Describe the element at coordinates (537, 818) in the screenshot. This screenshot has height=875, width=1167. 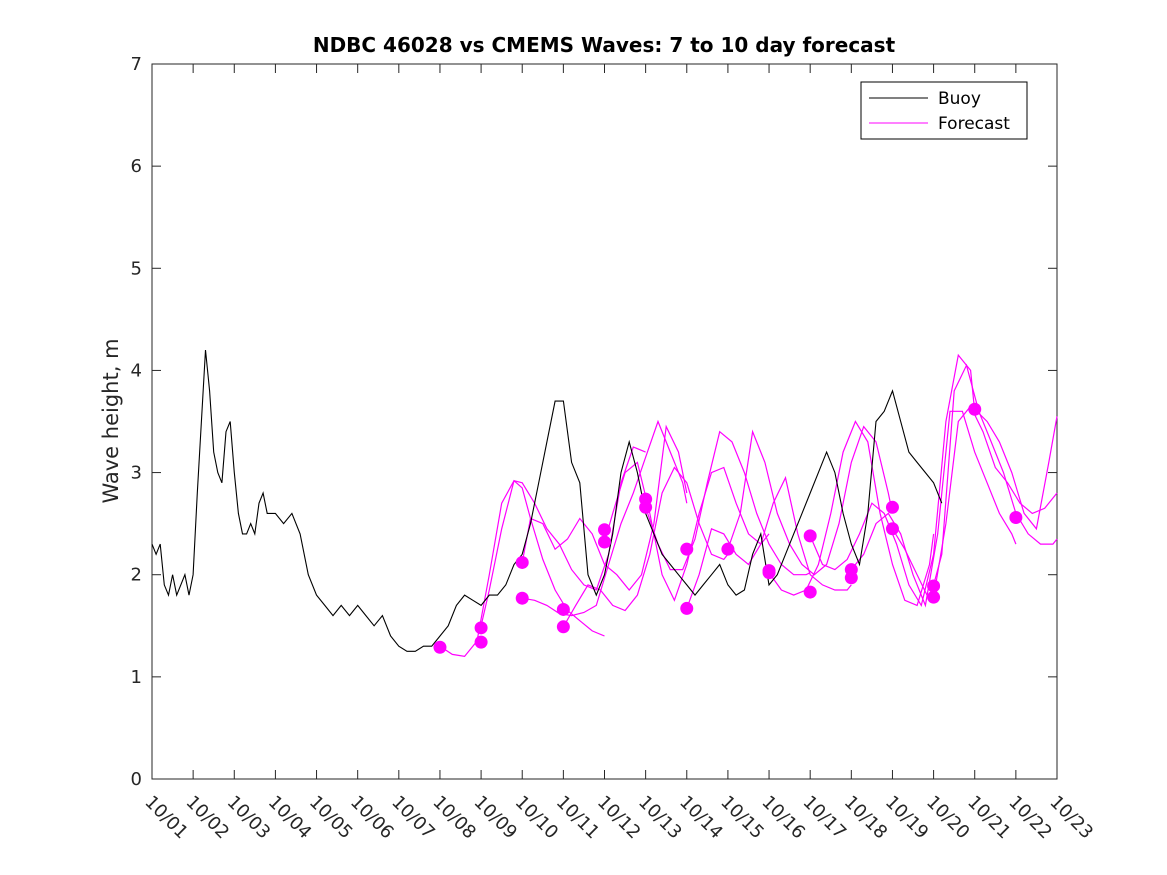
I see `x-tick-label: 10/10` at that location.